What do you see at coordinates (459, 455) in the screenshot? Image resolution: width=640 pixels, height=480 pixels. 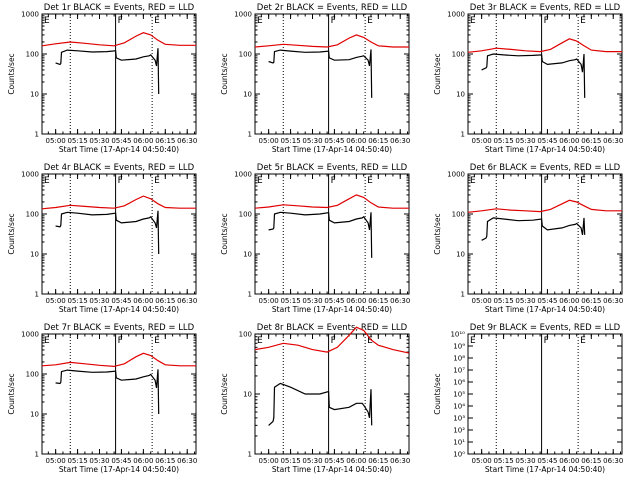 I see `y-tick-label: 10⁰` at bounding box center [459, 455].